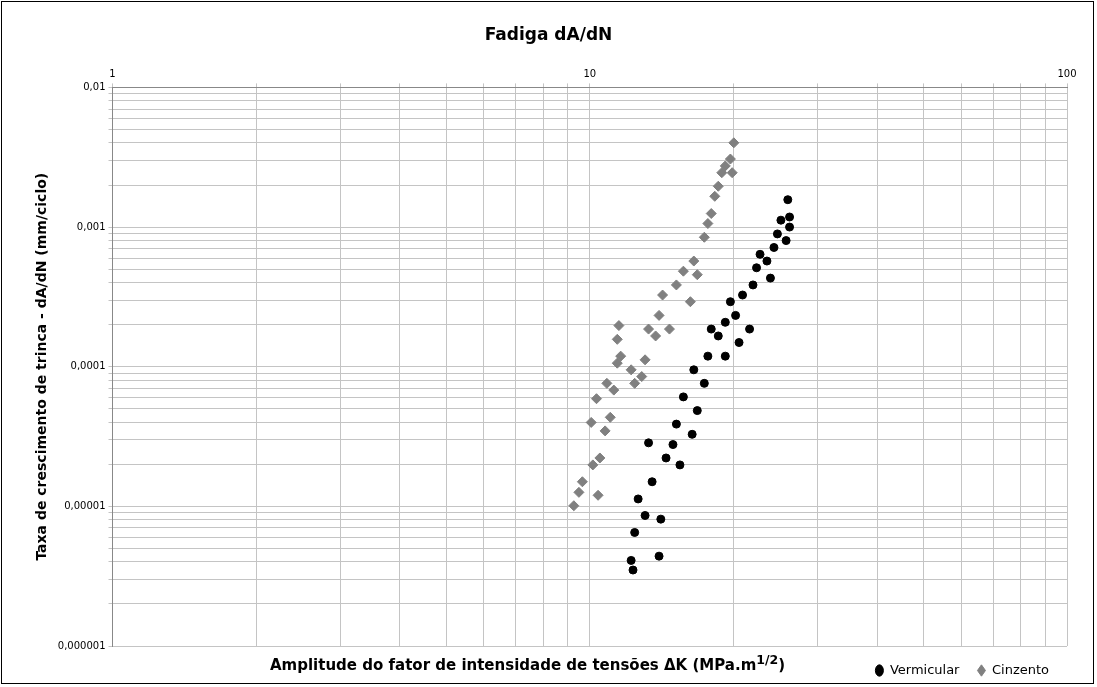 Image resolution: width=1097 pixels, height=687 pixels. Describe the element at coordinates (88, 366) in the screenshot. I see `y-tick-label: 0,0001` at that location.